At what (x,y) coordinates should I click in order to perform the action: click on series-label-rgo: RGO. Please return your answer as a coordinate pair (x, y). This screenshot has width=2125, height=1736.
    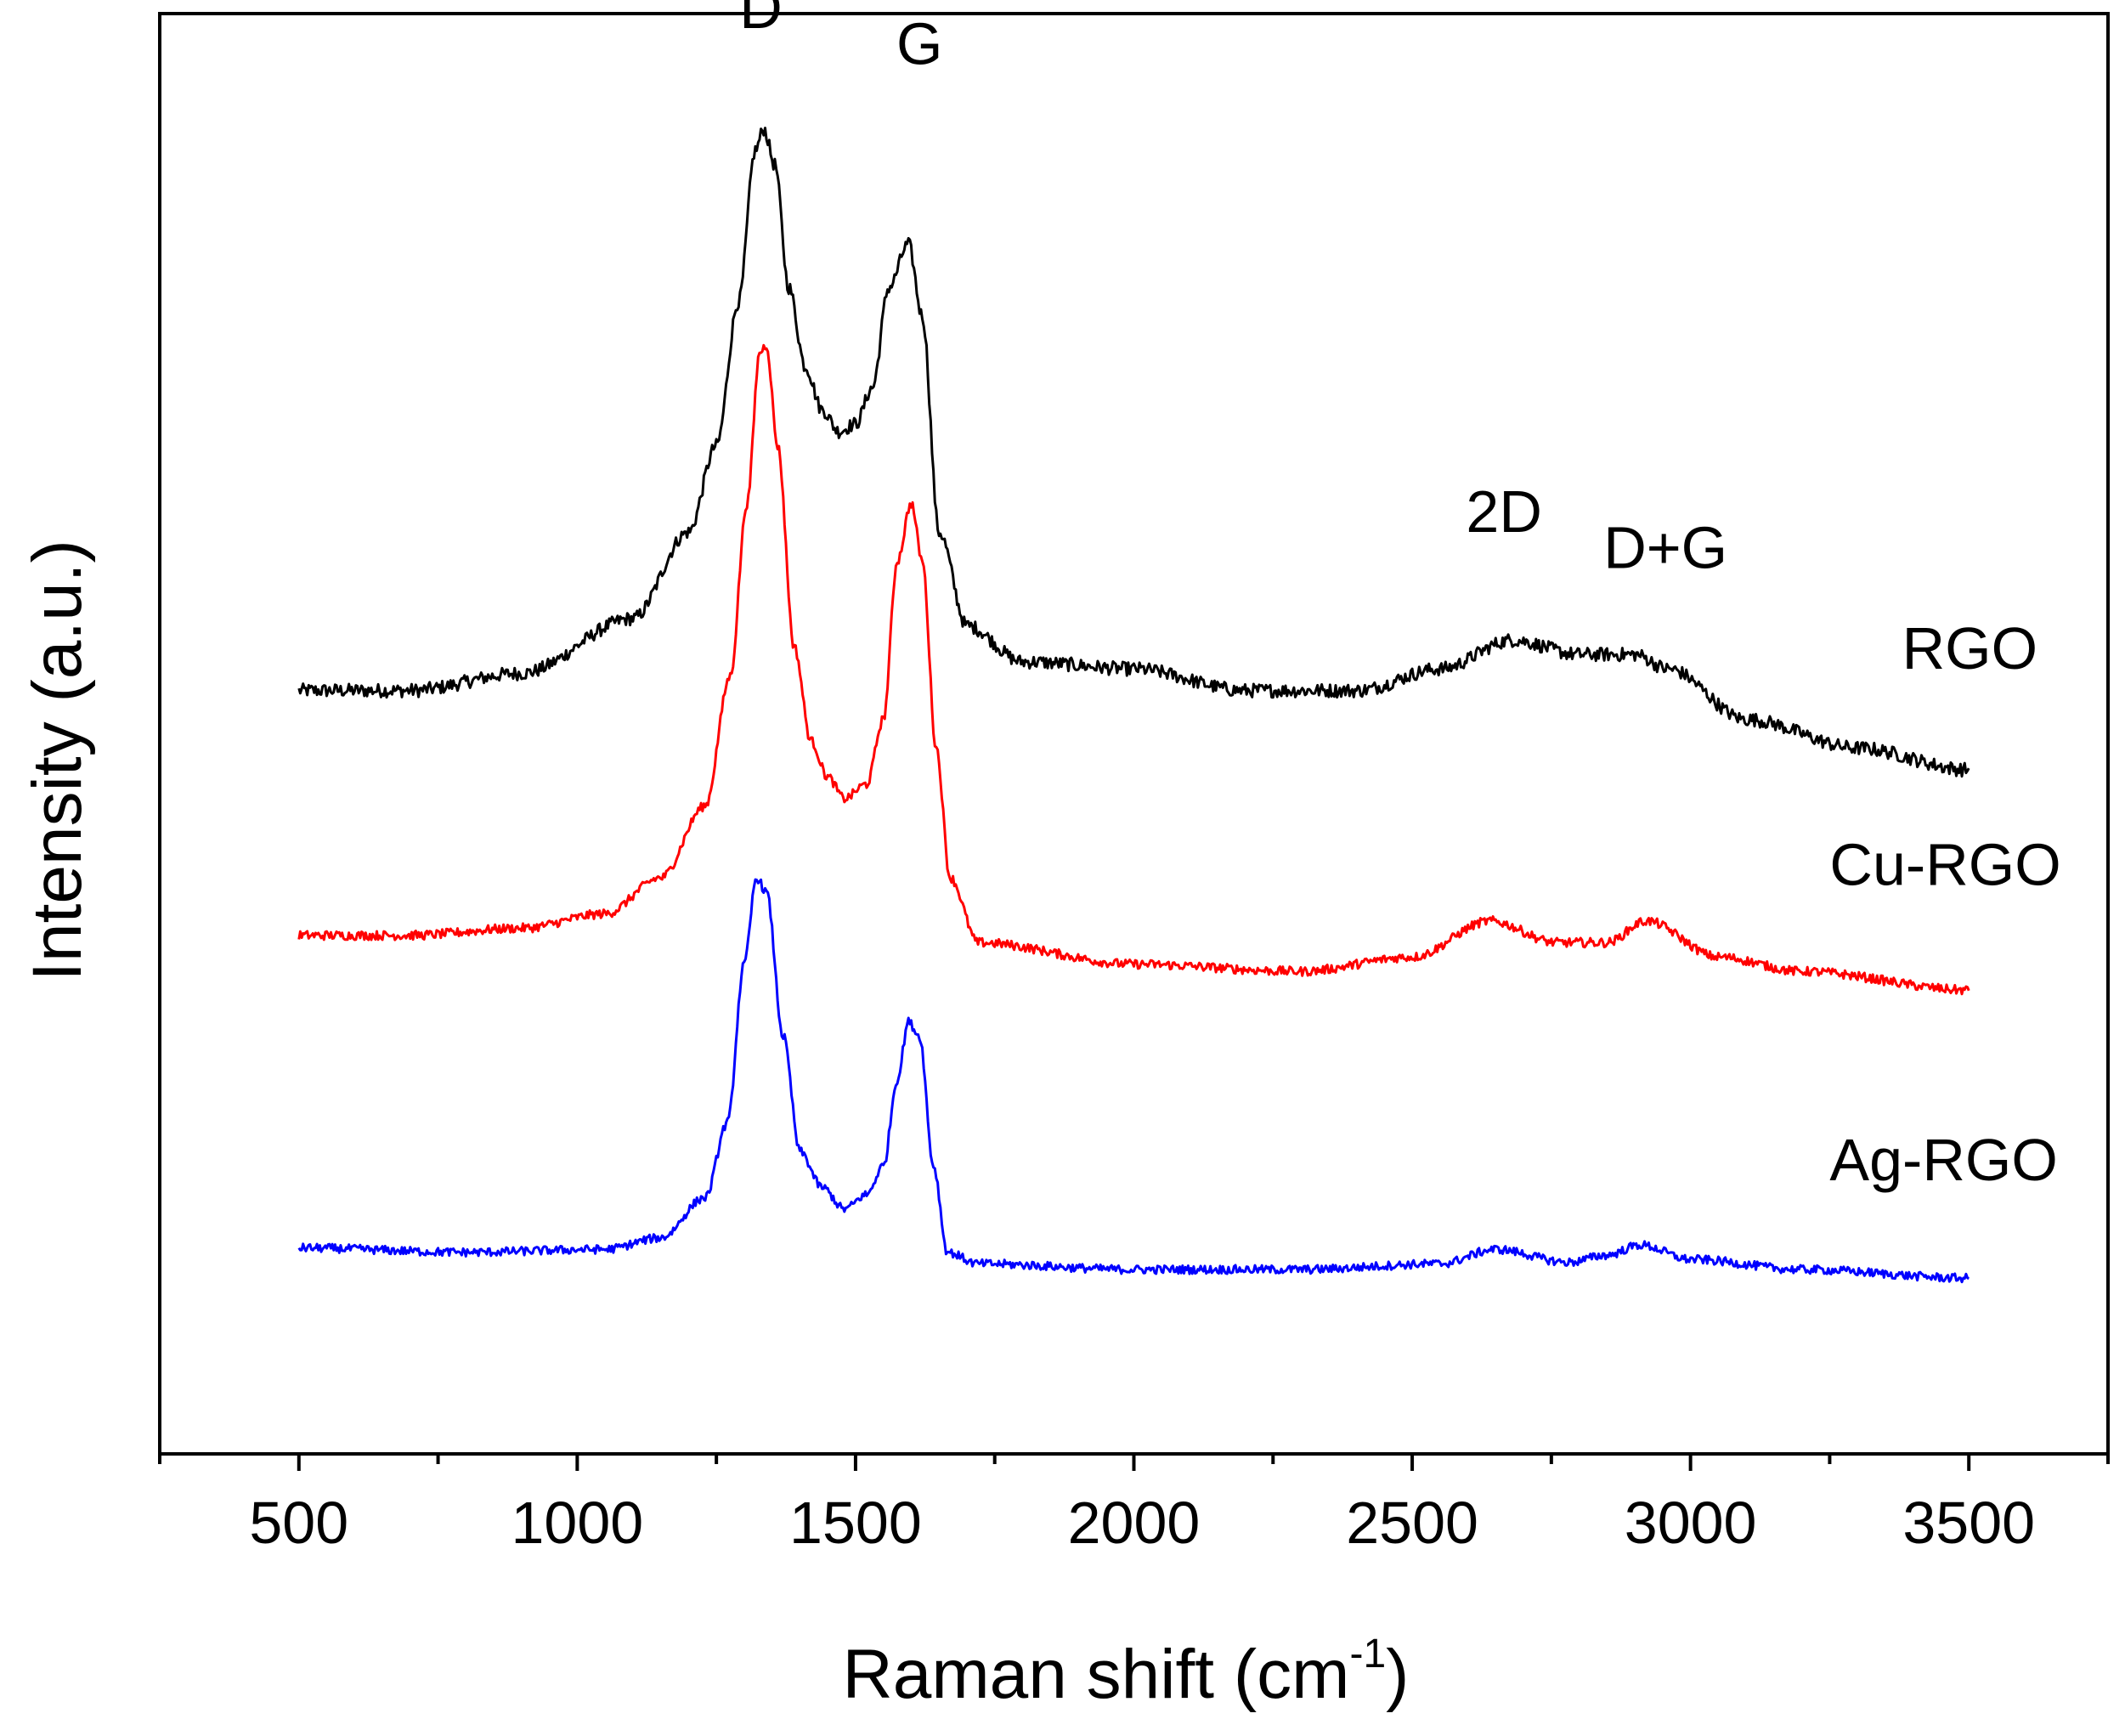
    Looking at the image, I should click on (1969, 648).